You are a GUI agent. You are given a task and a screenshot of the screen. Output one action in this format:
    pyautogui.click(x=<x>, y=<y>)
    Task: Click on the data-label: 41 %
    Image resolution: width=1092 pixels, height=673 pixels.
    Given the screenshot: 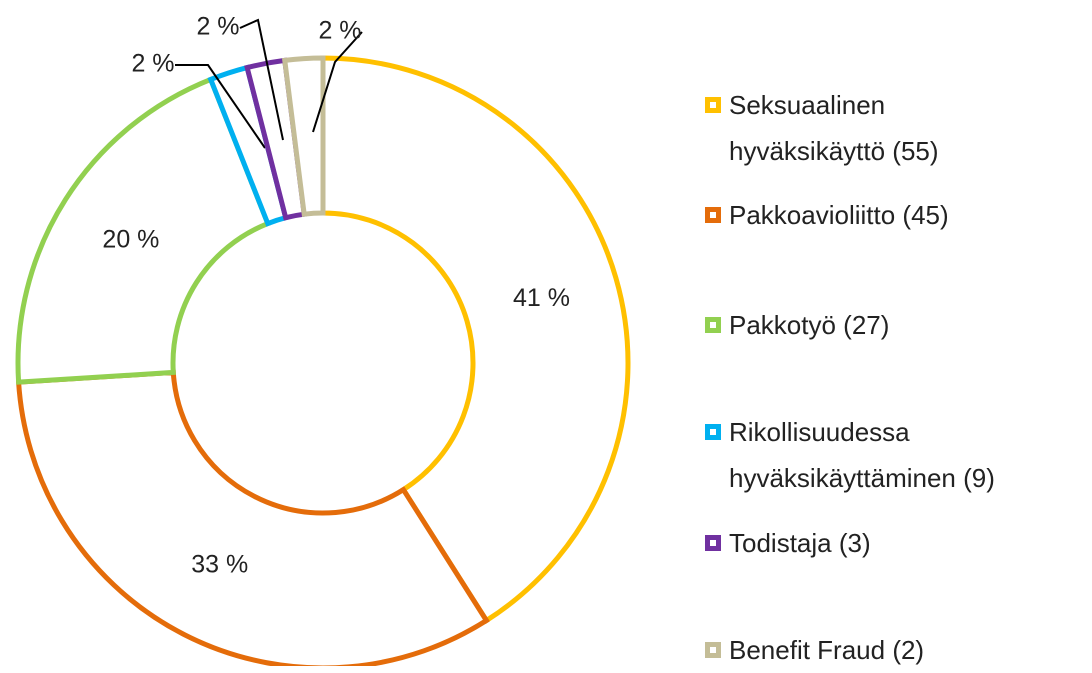 What is the action you would take?
    pyautogui.click(x=541, y=298)
    